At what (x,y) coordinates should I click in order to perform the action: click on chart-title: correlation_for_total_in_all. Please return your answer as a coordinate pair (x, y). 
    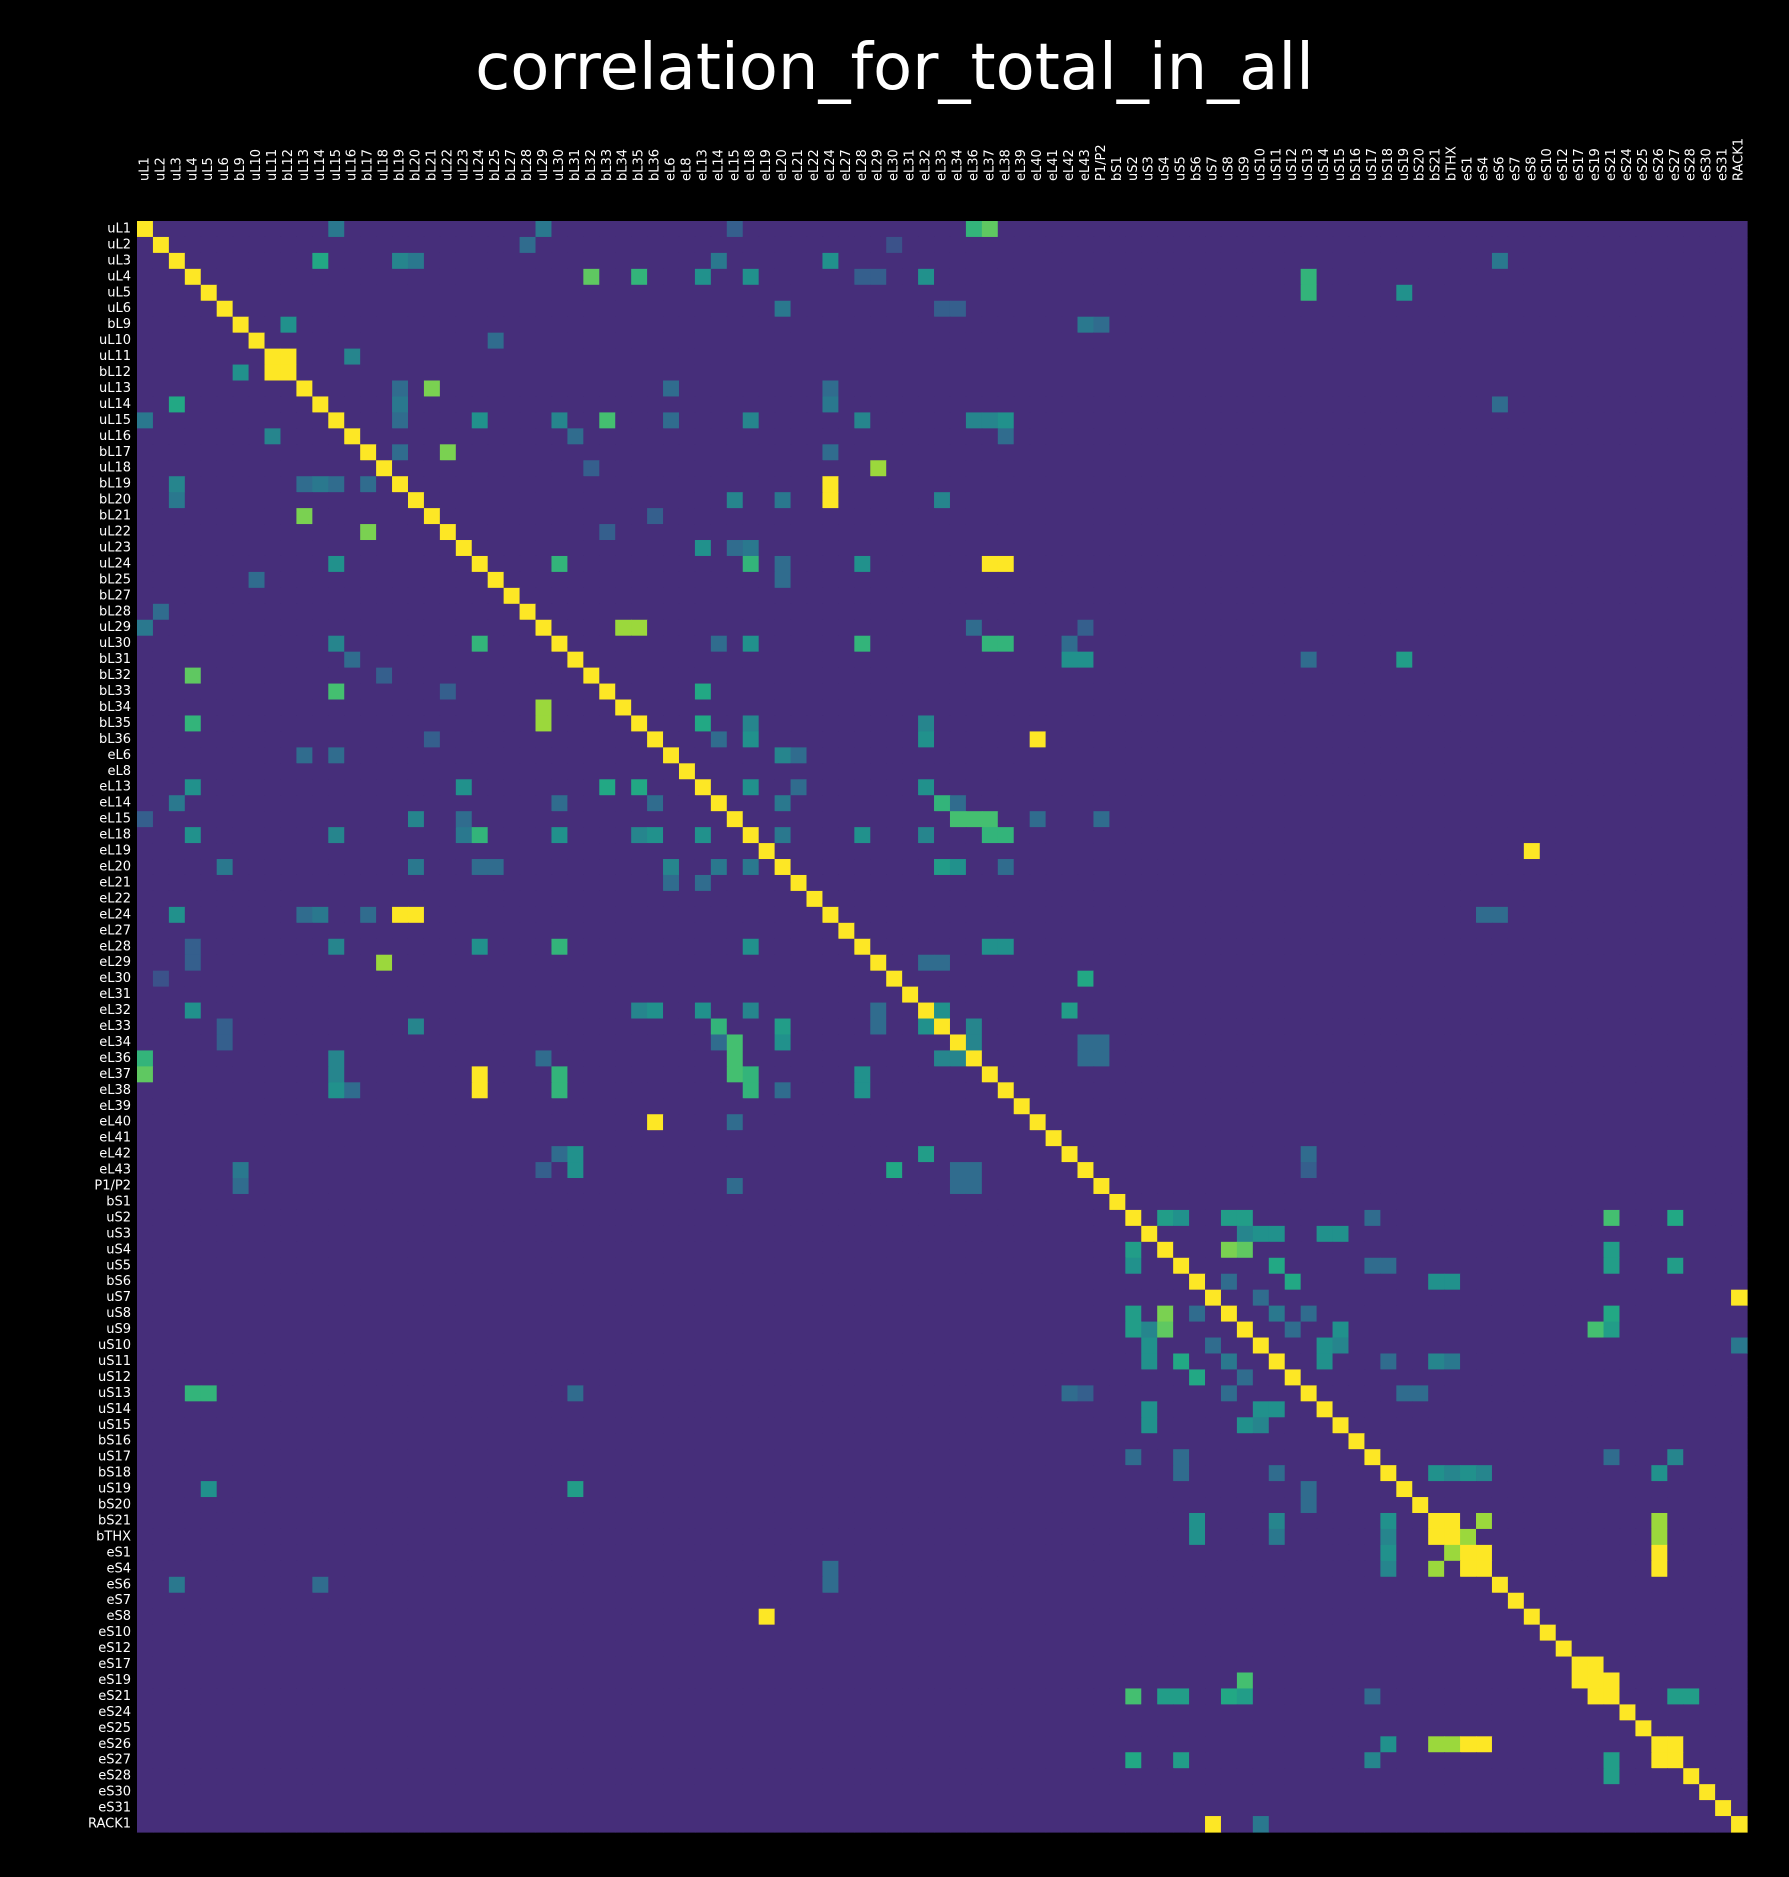
    Looking at the image, I should click on (894, 68).